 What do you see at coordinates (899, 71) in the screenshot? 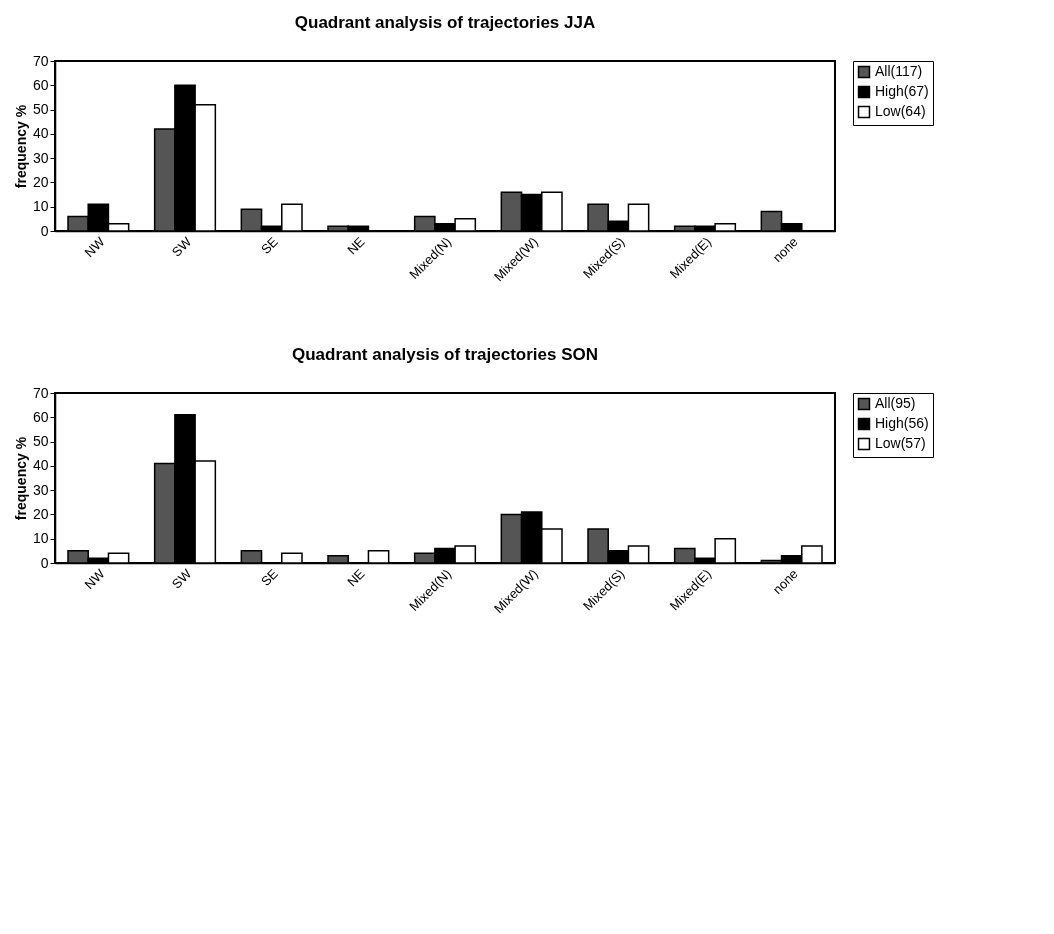
I see `legend-label: All(117)` at bounding box center [899, 71].